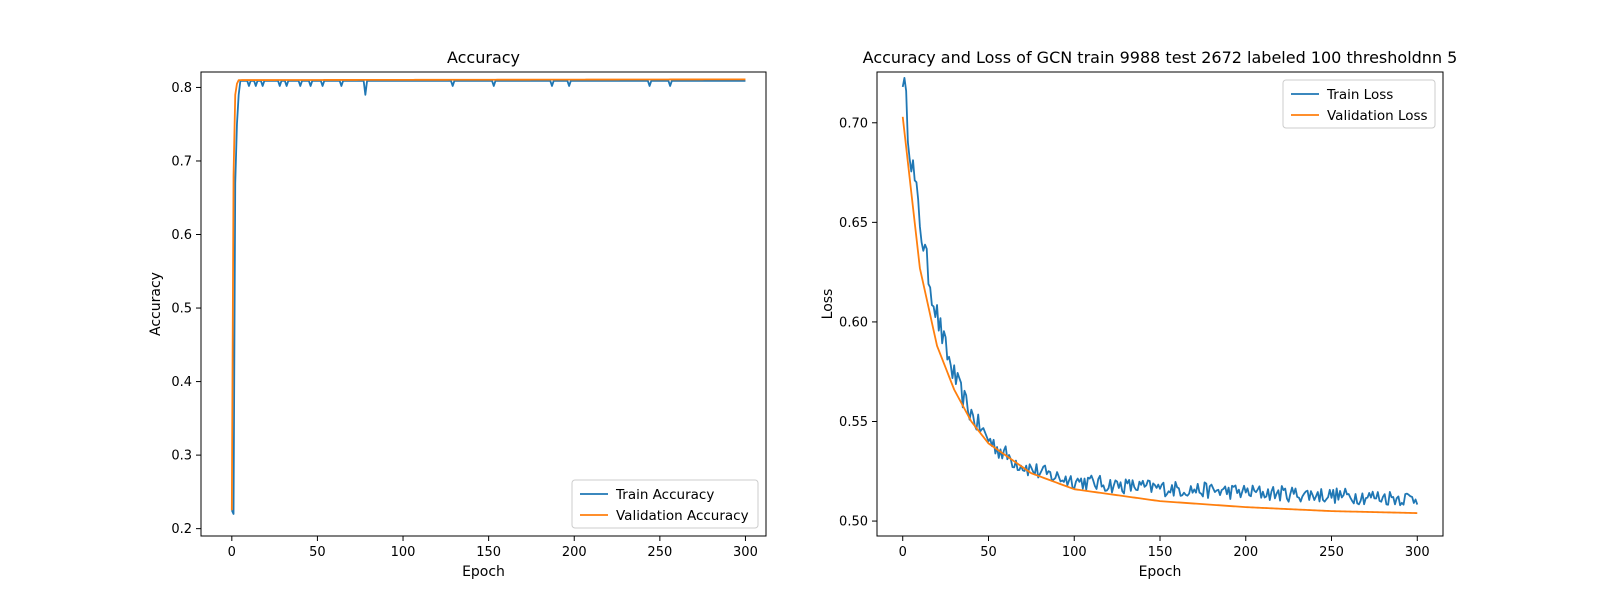 The image size is (1600, 600). Describe the element at coordinates (181, 161) in the screenshot. I see `y-tick-label: 0.7` at that location.